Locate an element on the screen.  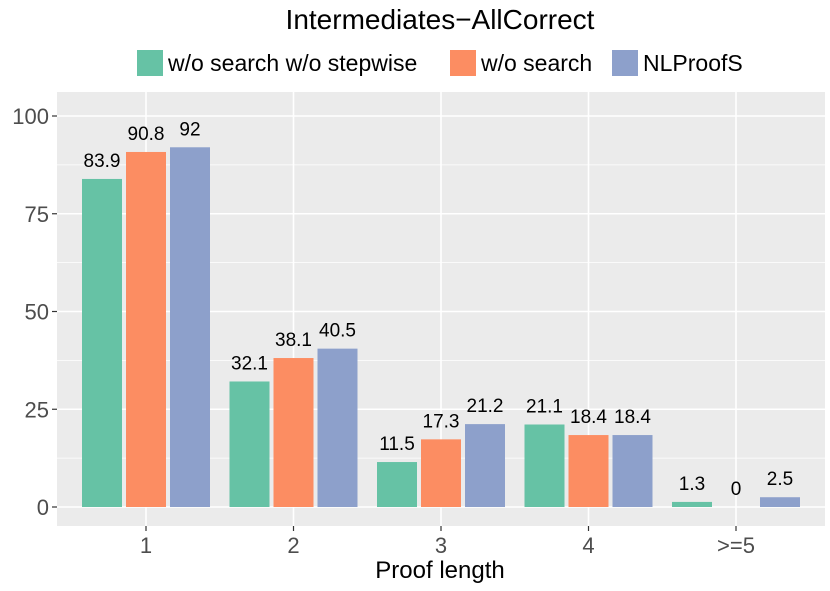
data-label: 2.5 is located at coordinates (780, 479).